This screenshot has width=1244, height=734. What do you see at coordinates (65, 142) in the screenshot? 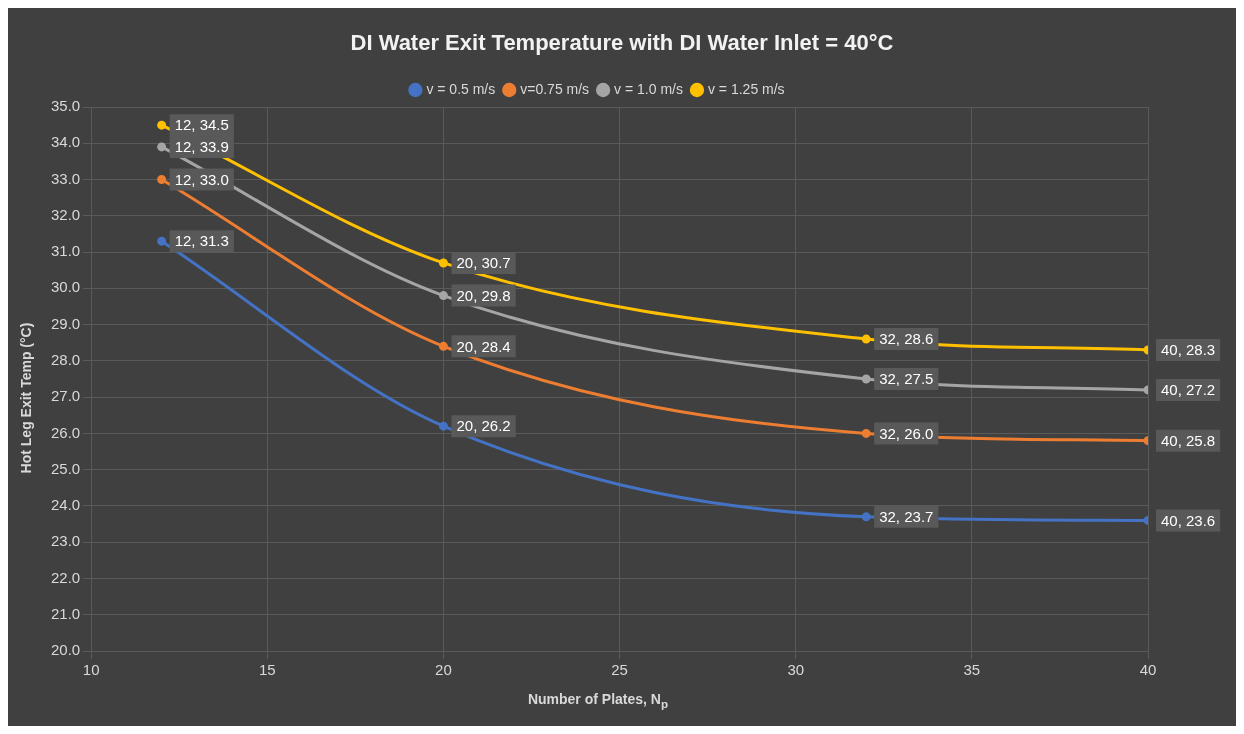
I see `y-tick-label: 34.0` at bounding box center [65, 142].